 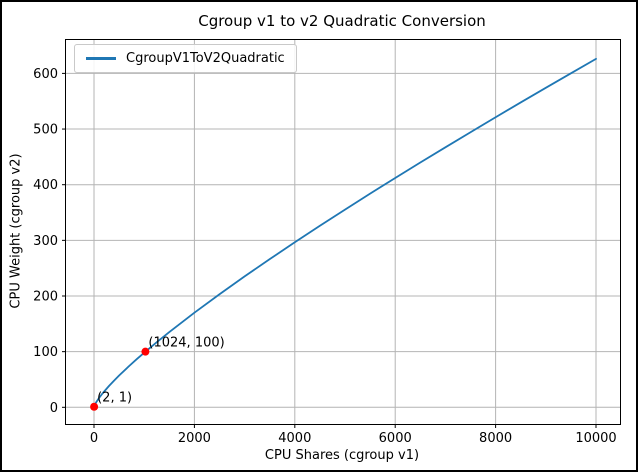 I want to click on y-tick-label: 0, so click(x=54, y=408).